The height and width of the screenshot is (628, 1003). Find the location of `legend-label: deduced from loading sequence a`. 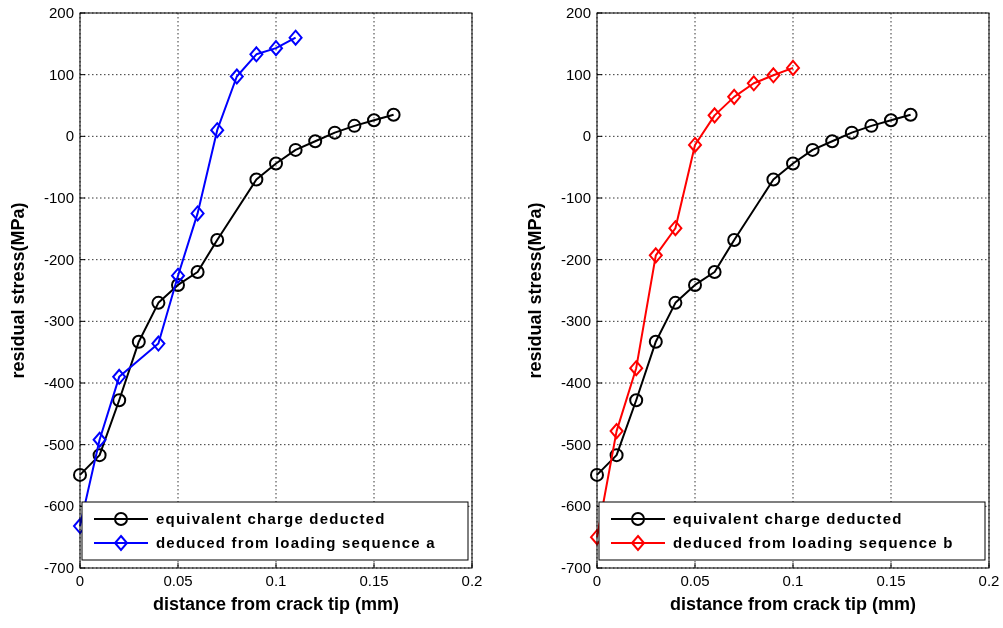

legend-label: deduced from loading sequence a is located at coordinates (296, 542).